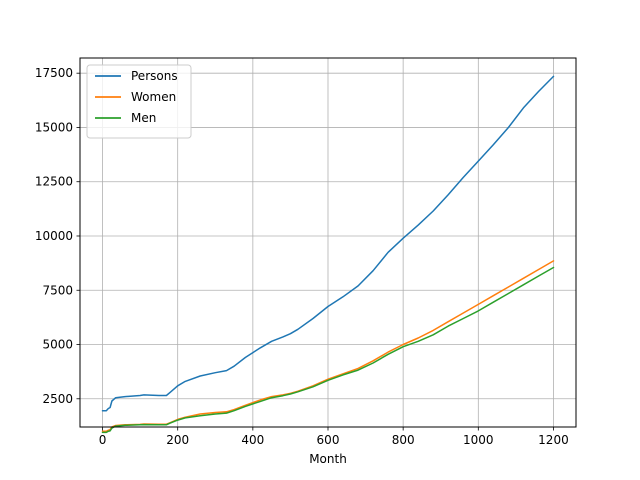 The image size is (640, 480). I want to click on x-tick-label: 1200, so click(553, 440).